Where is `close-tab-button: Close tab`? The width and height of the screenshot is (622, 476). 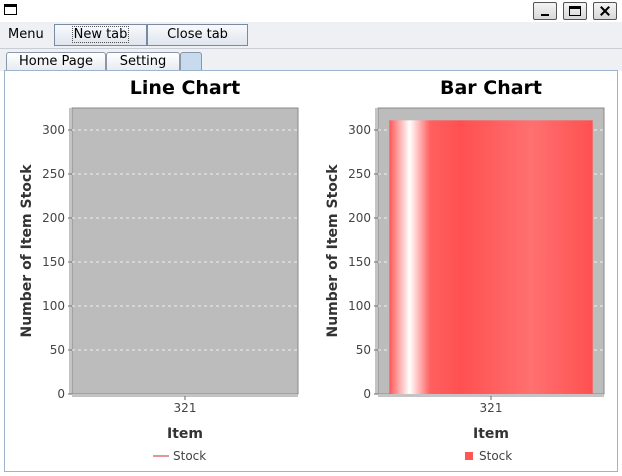
close-tab-button: Close tab is located at coordinates (197, 35).